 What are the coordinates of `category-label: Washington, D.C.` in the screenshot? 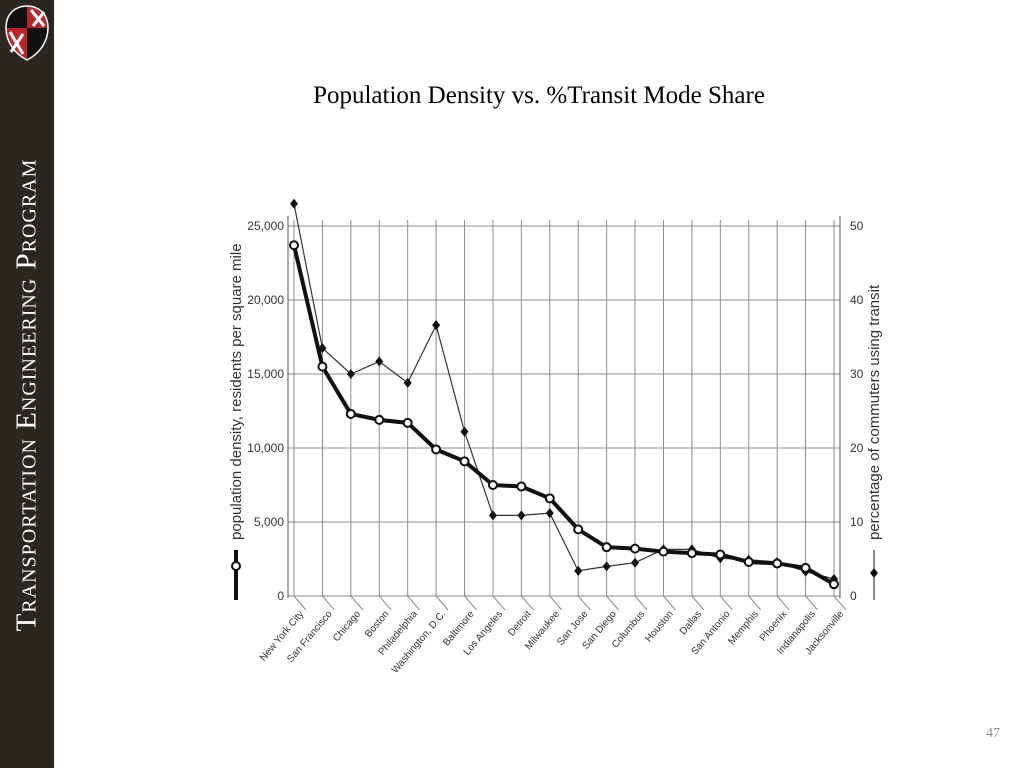 It's located at (419, 642).